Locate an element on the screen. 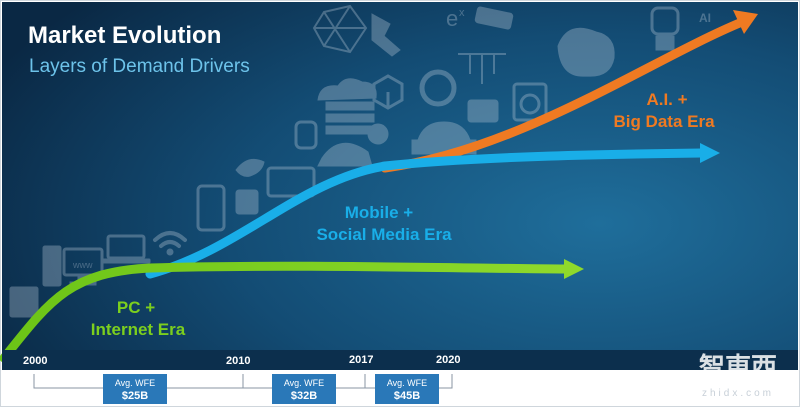 The height and width of the screenshot is (407, 800). wfe-value-2010s: $32B is located at coordinates (304, 396).